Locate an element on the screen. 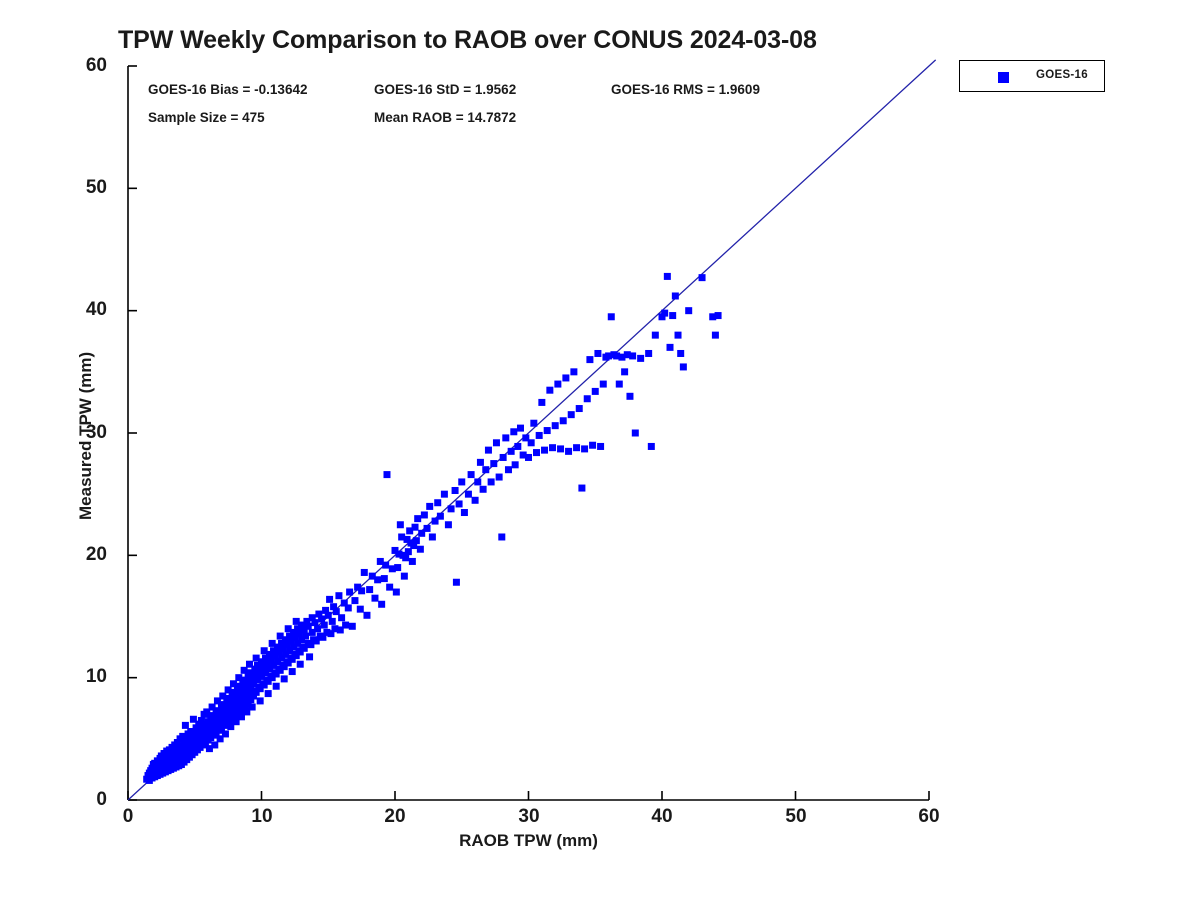  stat-std: GOES-16 StD = 1.9562 is located at coordinates (445, 89).